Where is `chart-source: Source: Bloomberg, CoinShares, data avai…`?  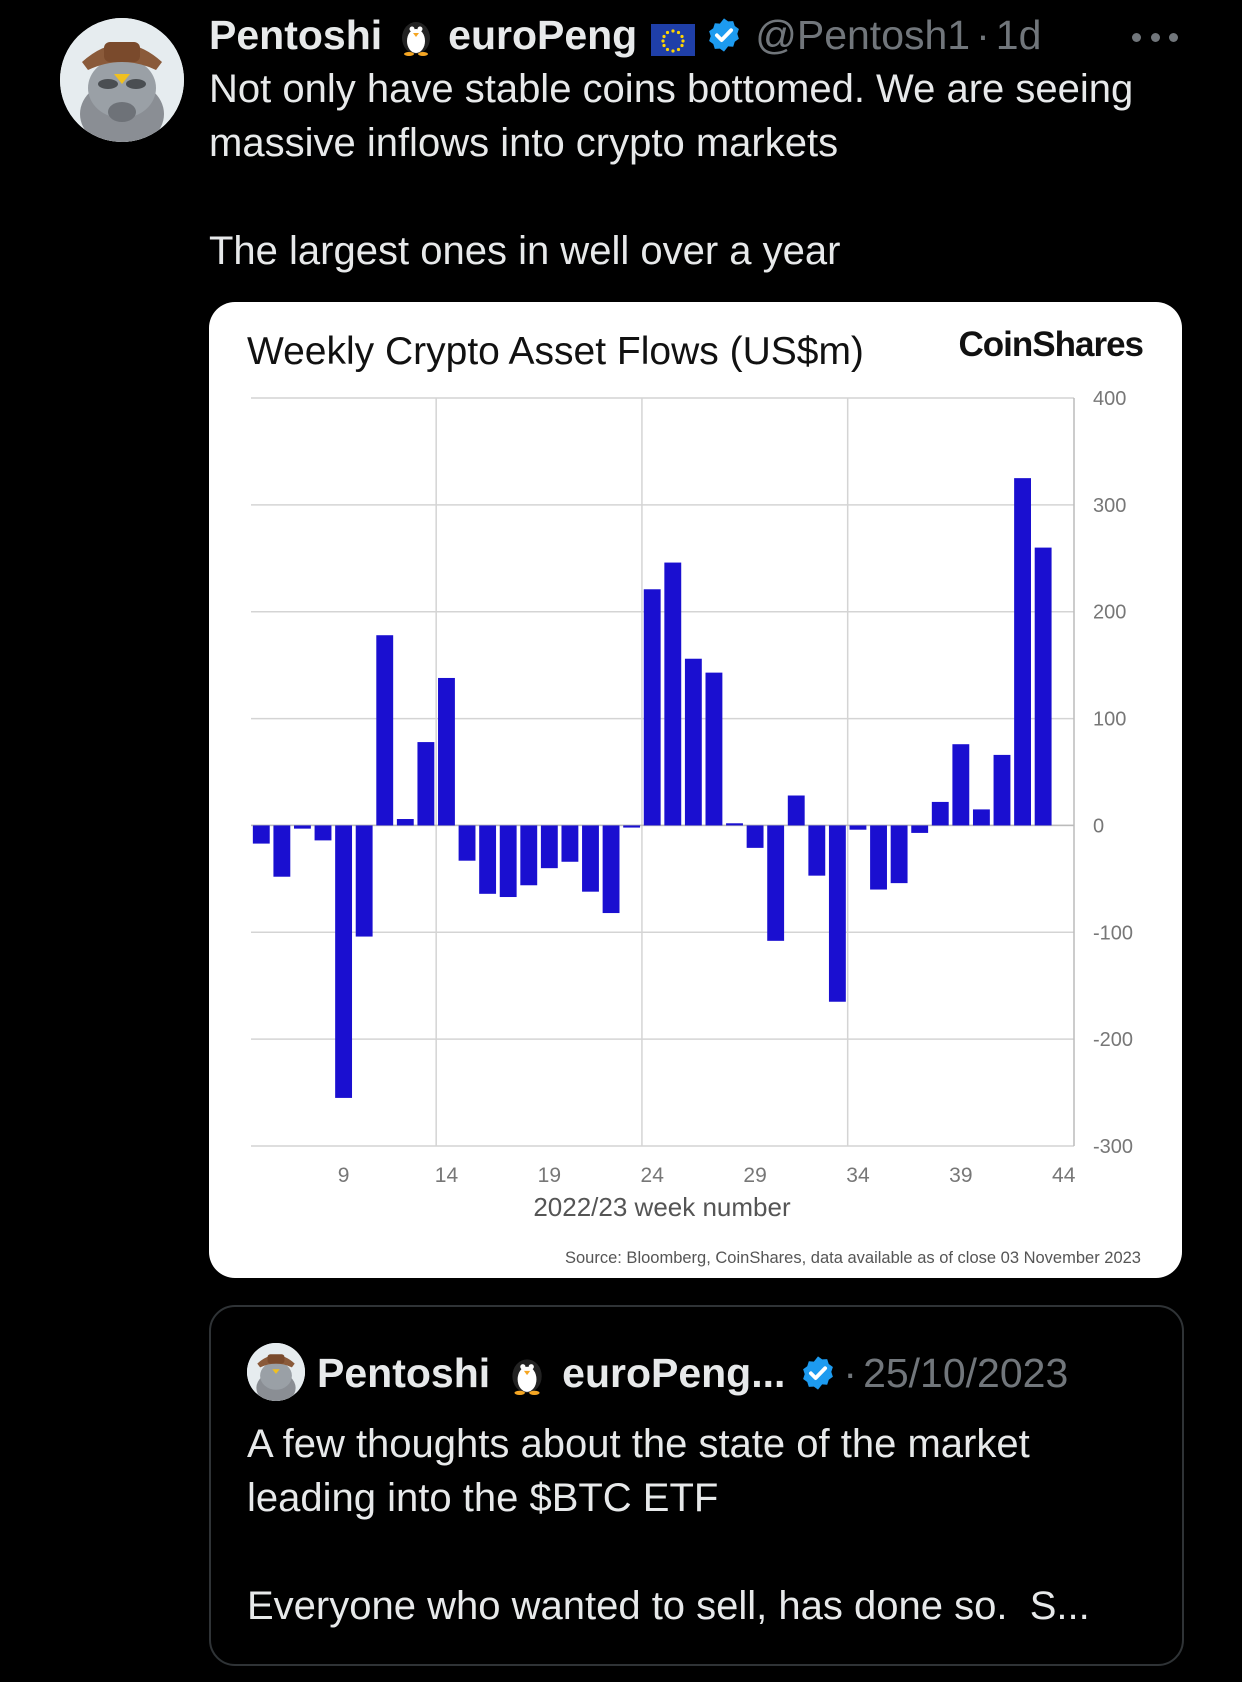 chart-source: Source: Bloomberg, CoinShares, data avai… is located at coordinates (853, 1258).